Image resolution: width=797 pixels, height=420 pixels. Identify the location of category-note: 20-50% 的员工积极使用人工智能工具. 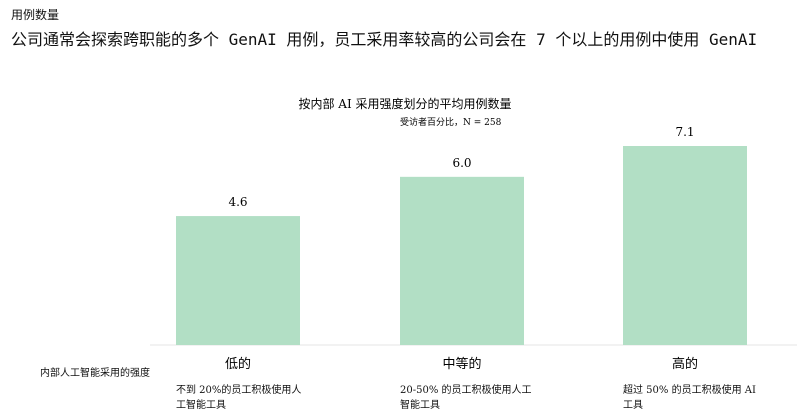
(466, 398).